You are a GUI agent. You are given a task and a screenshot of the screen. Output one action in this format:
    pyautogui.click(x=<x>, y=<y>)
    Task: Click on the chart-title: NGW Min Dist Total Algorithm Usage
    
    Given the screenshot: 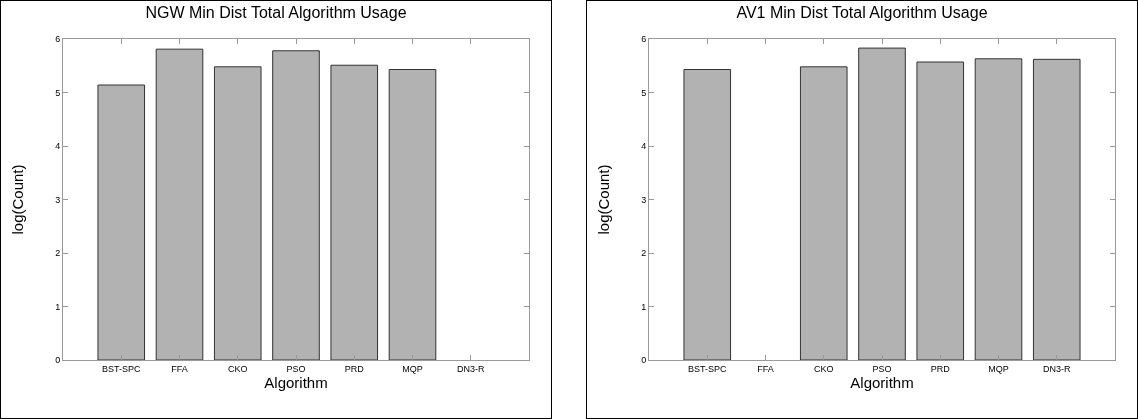 What is the action you would take?
    pyautogui.click(x=276, y=13)
    